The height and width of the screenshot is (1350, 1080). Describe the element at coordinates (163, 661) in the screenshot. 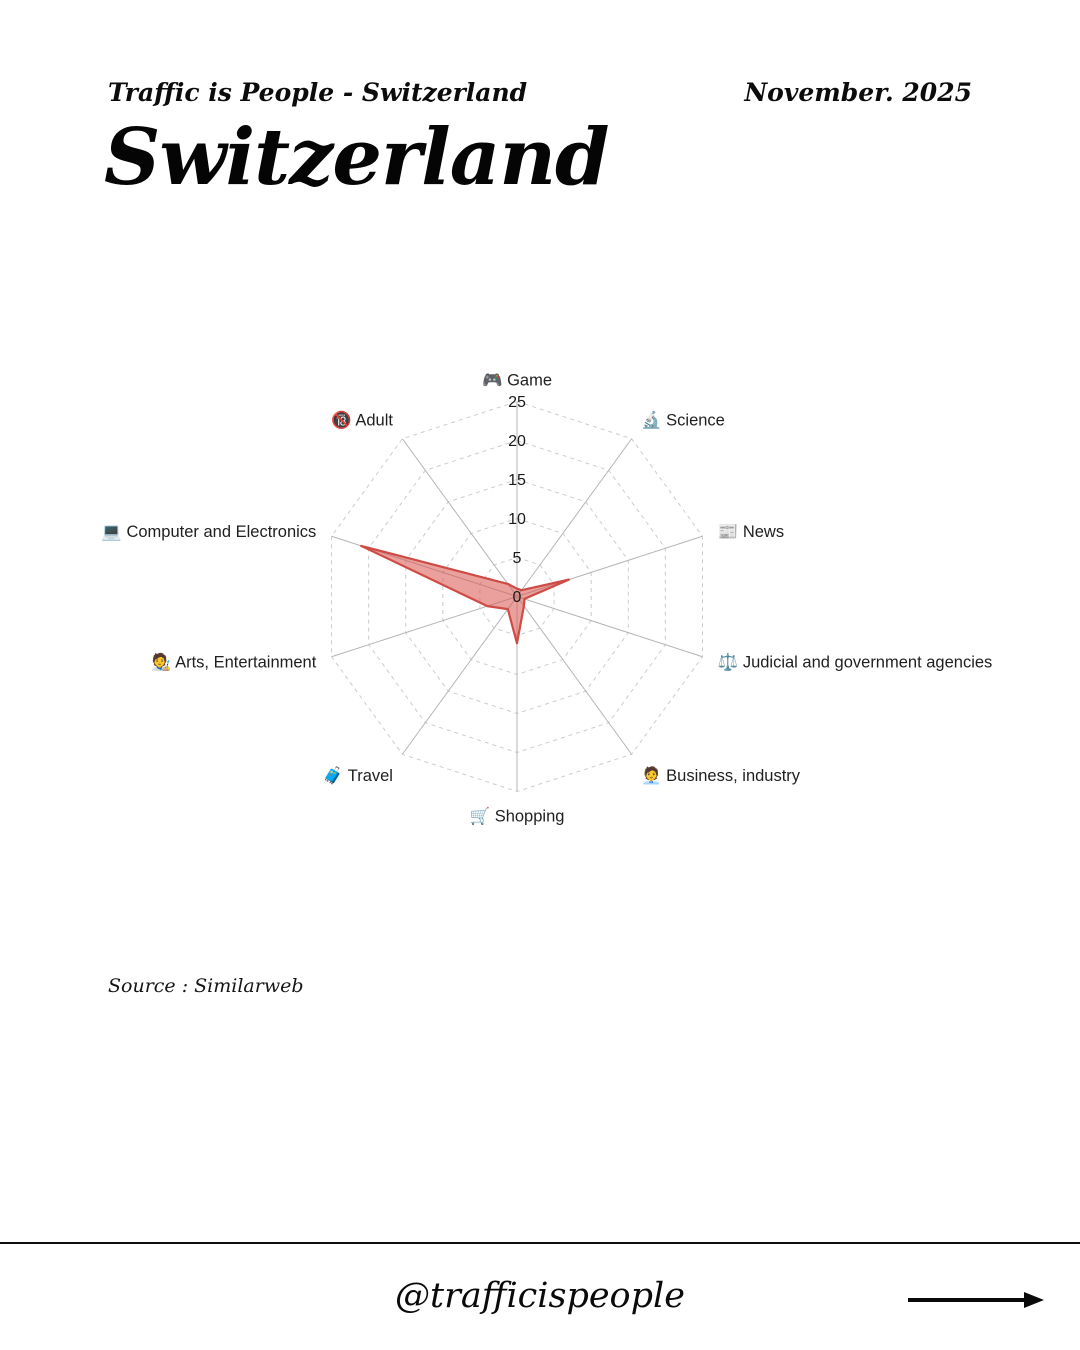

I see `arts-entertainment-icon: 🧑‍🎨` at that location.